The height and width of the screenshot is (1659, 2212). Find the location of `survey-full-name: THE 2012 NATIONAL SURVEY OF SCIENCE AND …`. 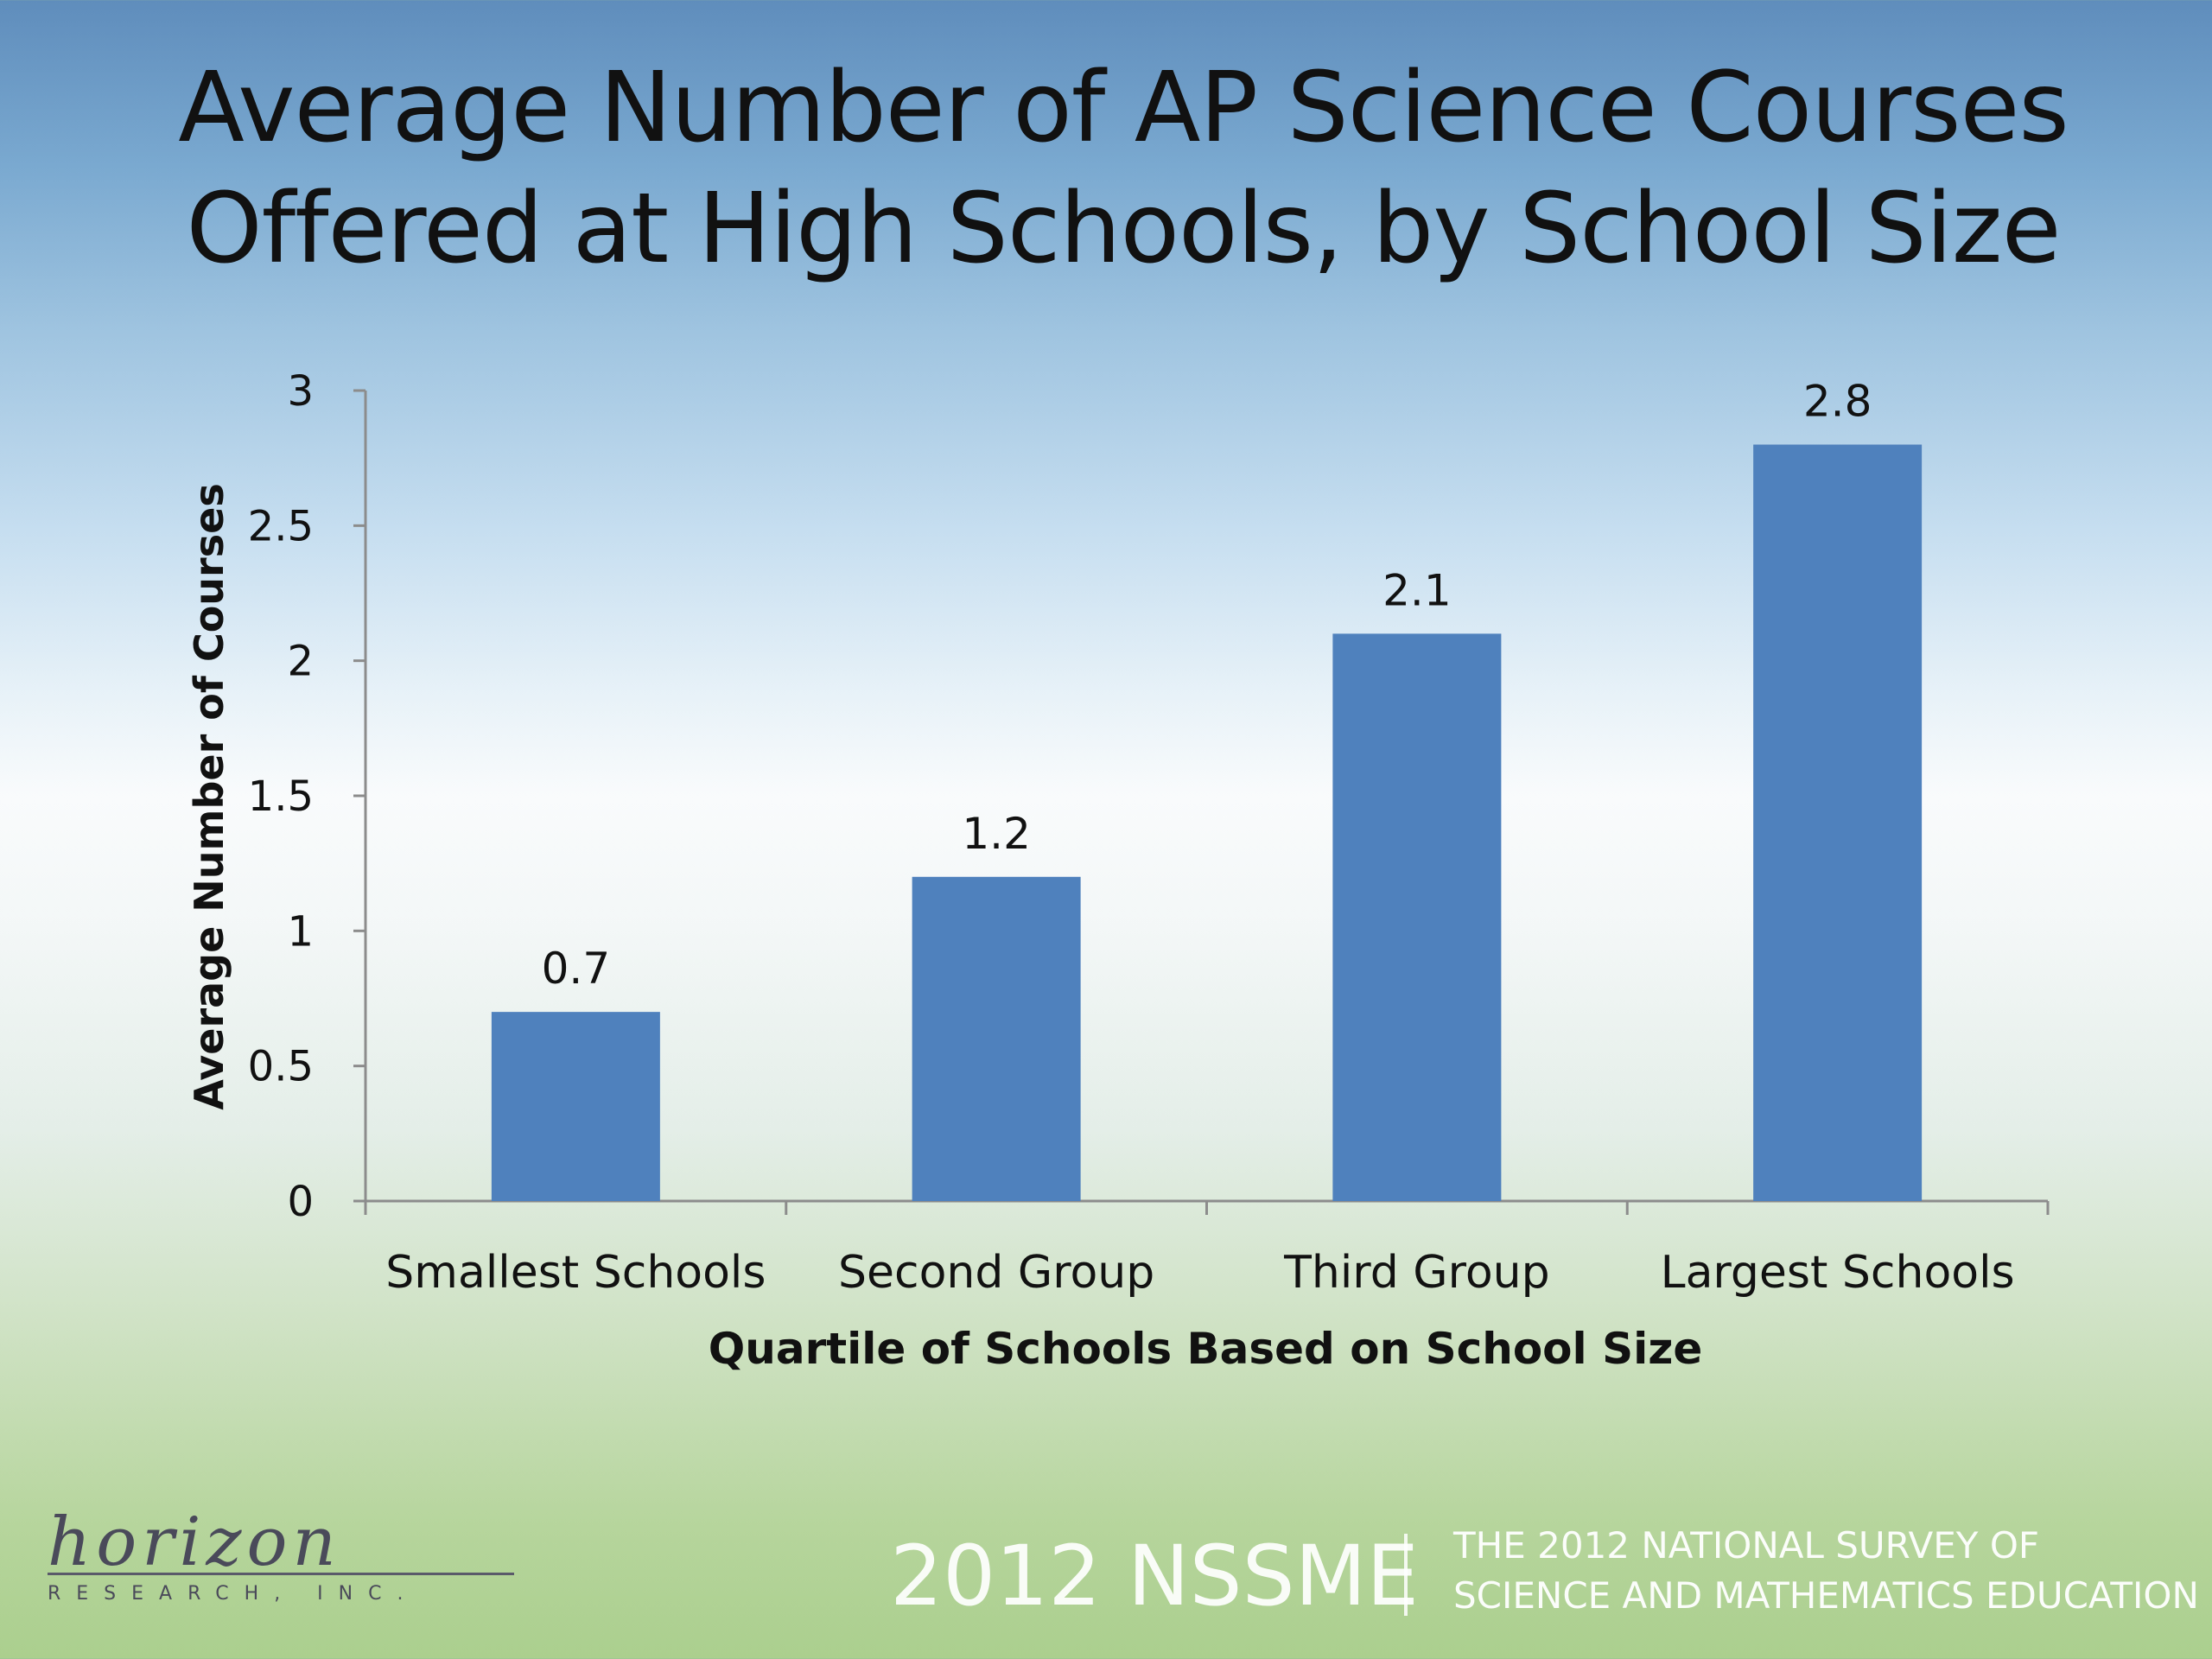

survey-full-name: THE 2012 NATIONAL SURVEY OF SCIENCE AND … is located at coordinates (1826, 1571).